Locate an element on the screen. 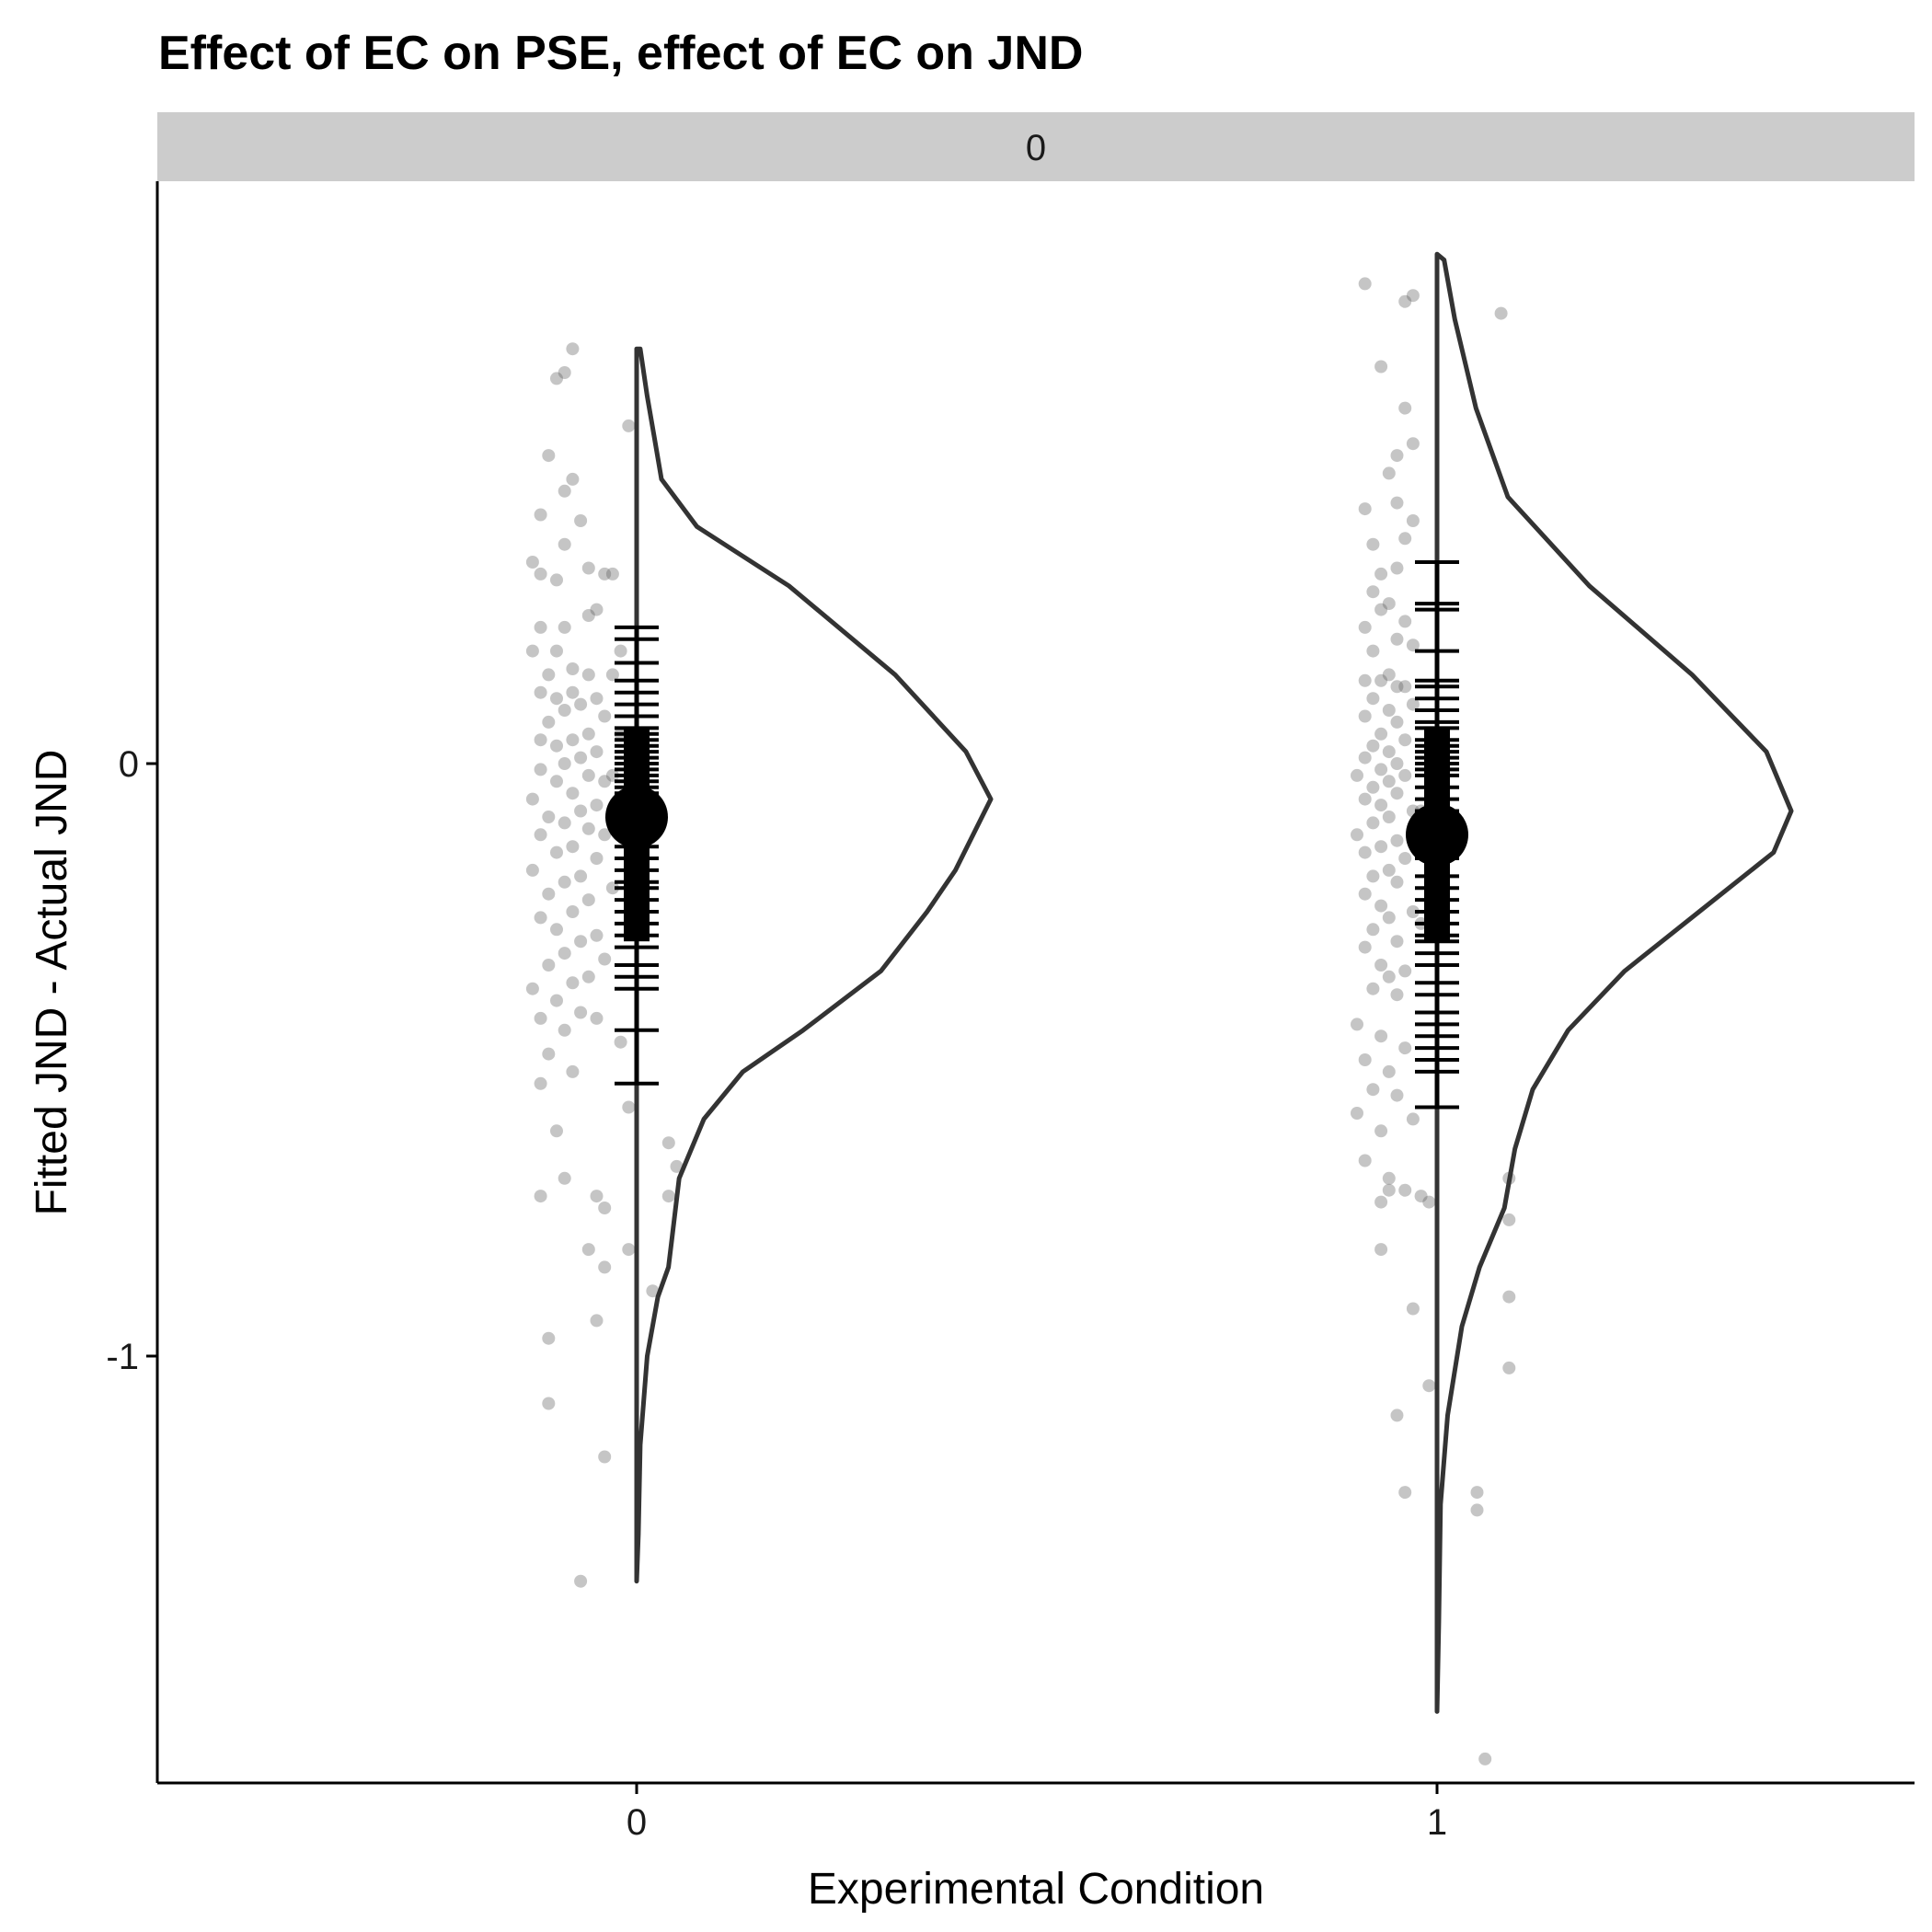 Image resolution: width=1932 pixels, height=1932 pixels. facet-strip-label: 0 is located at coordinates (1036, 148).